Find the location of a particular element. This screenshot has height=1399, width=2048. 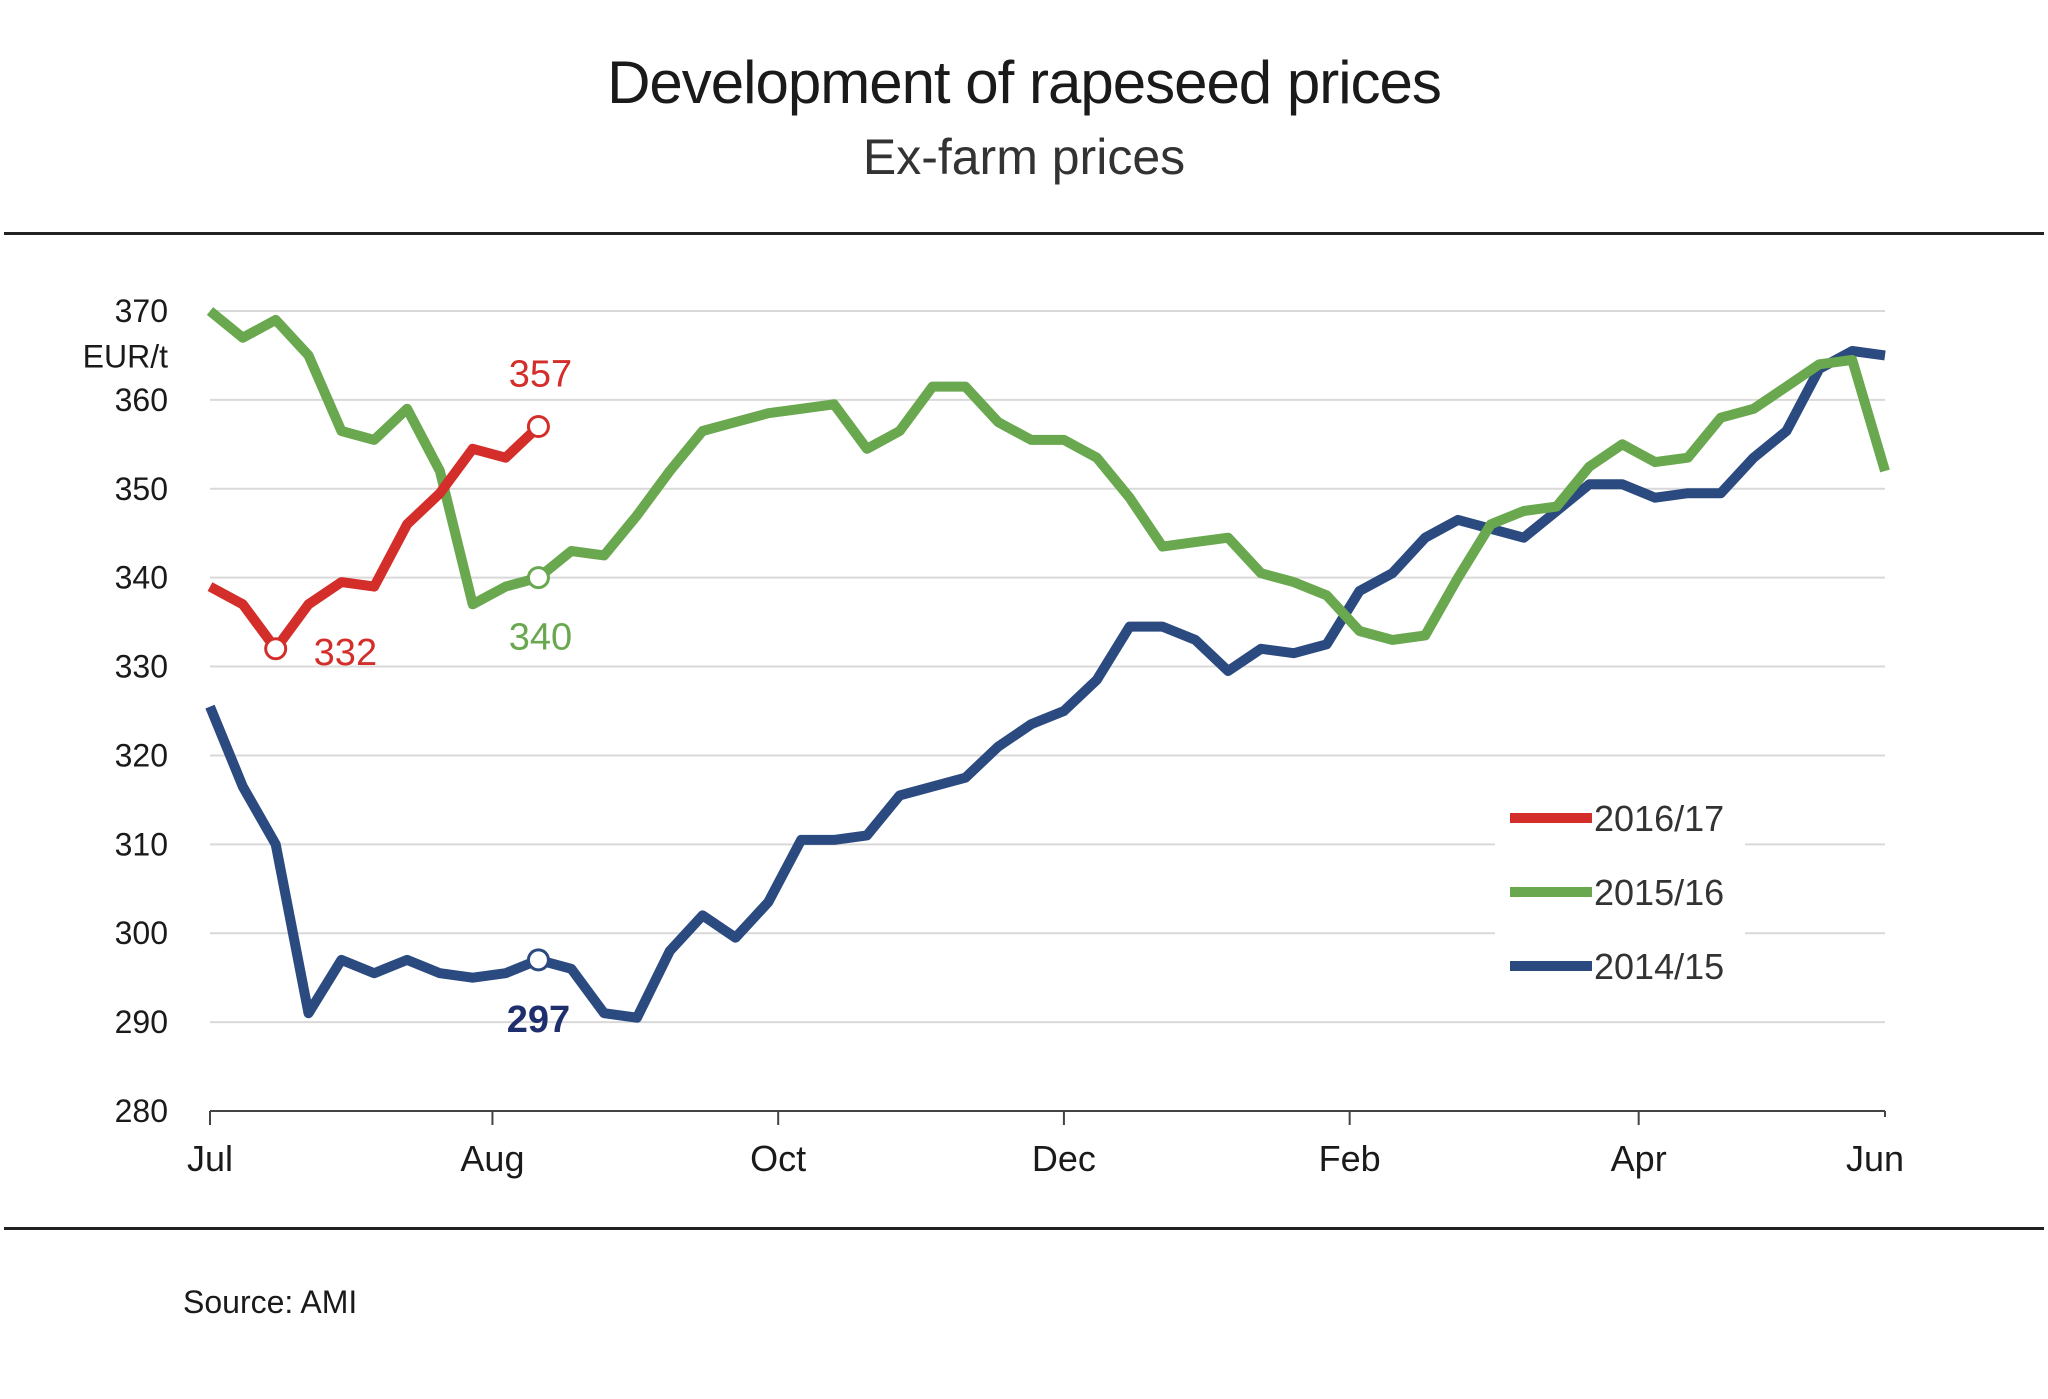

legend-label-2016-17: 2016/17 is located at coordinates (1659, 818).